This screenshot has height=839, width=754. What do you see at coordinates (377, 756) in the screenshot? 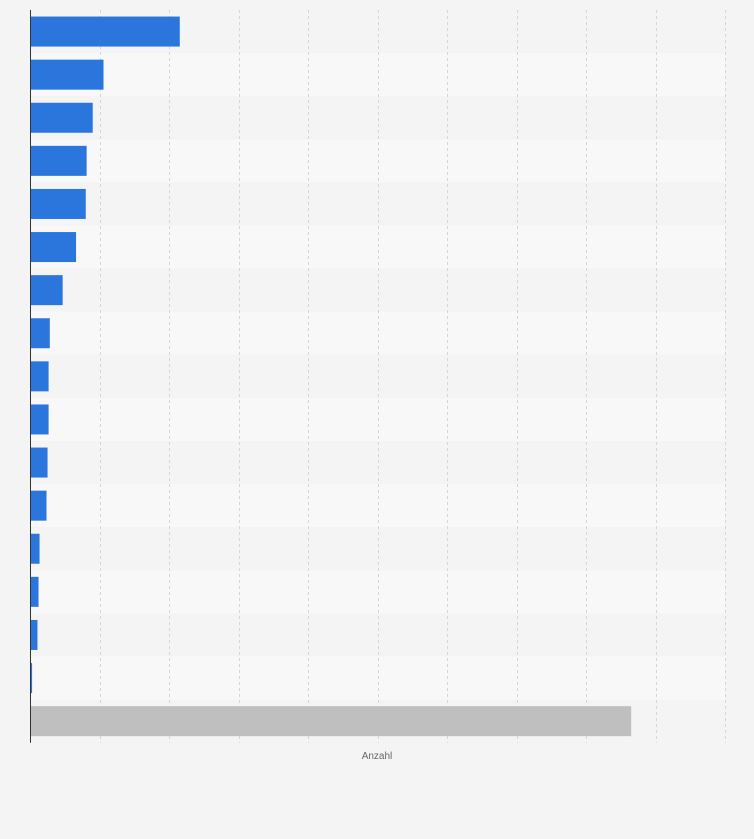
I see `x-axis-title: Anzahl` at bounding box center [377, 756].